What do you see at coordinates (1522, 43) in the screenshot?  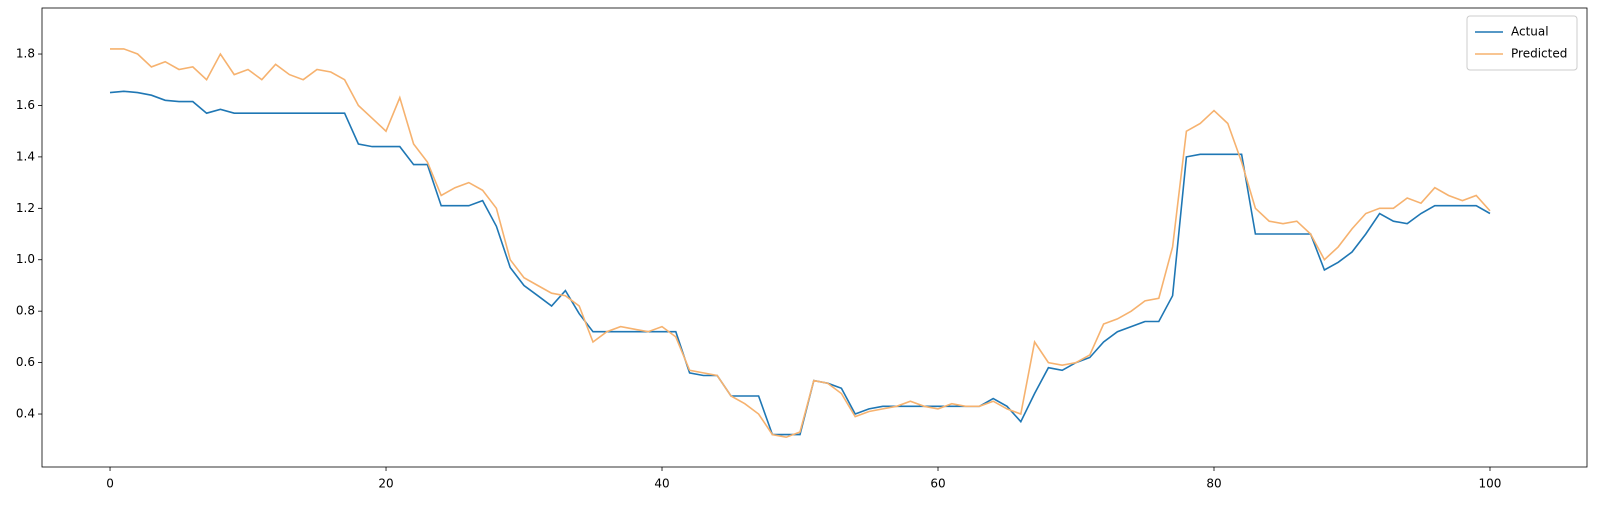 I see `legend-box` at bounding box center [1522, 43].